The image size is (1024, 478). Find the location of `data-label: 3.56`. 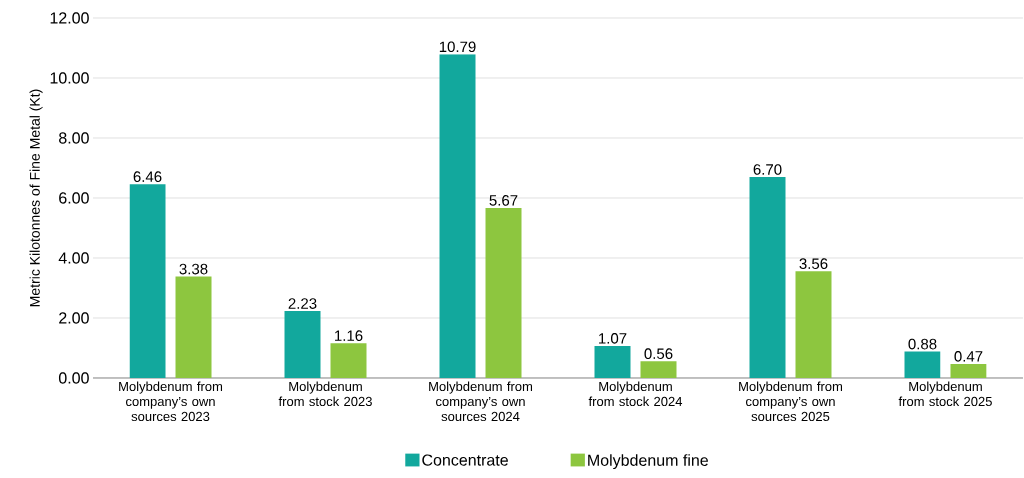

data-label: 3.56 is located at coordinates (813, 263).